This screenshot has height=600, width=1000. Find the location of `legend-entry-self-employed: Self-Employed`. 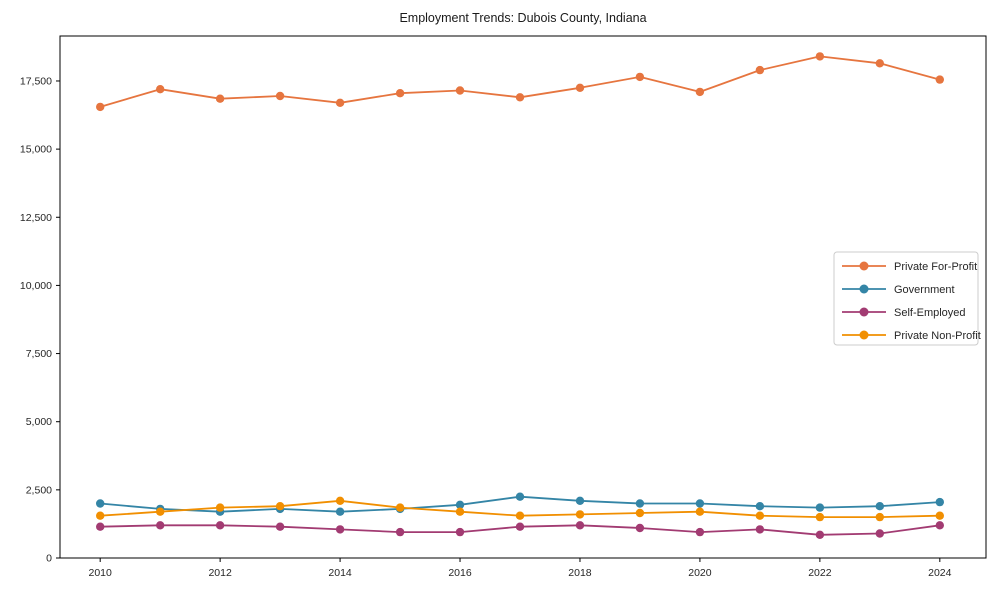

legend-entry-self-employed: Self-Employed is located at coordinates (904, 313).